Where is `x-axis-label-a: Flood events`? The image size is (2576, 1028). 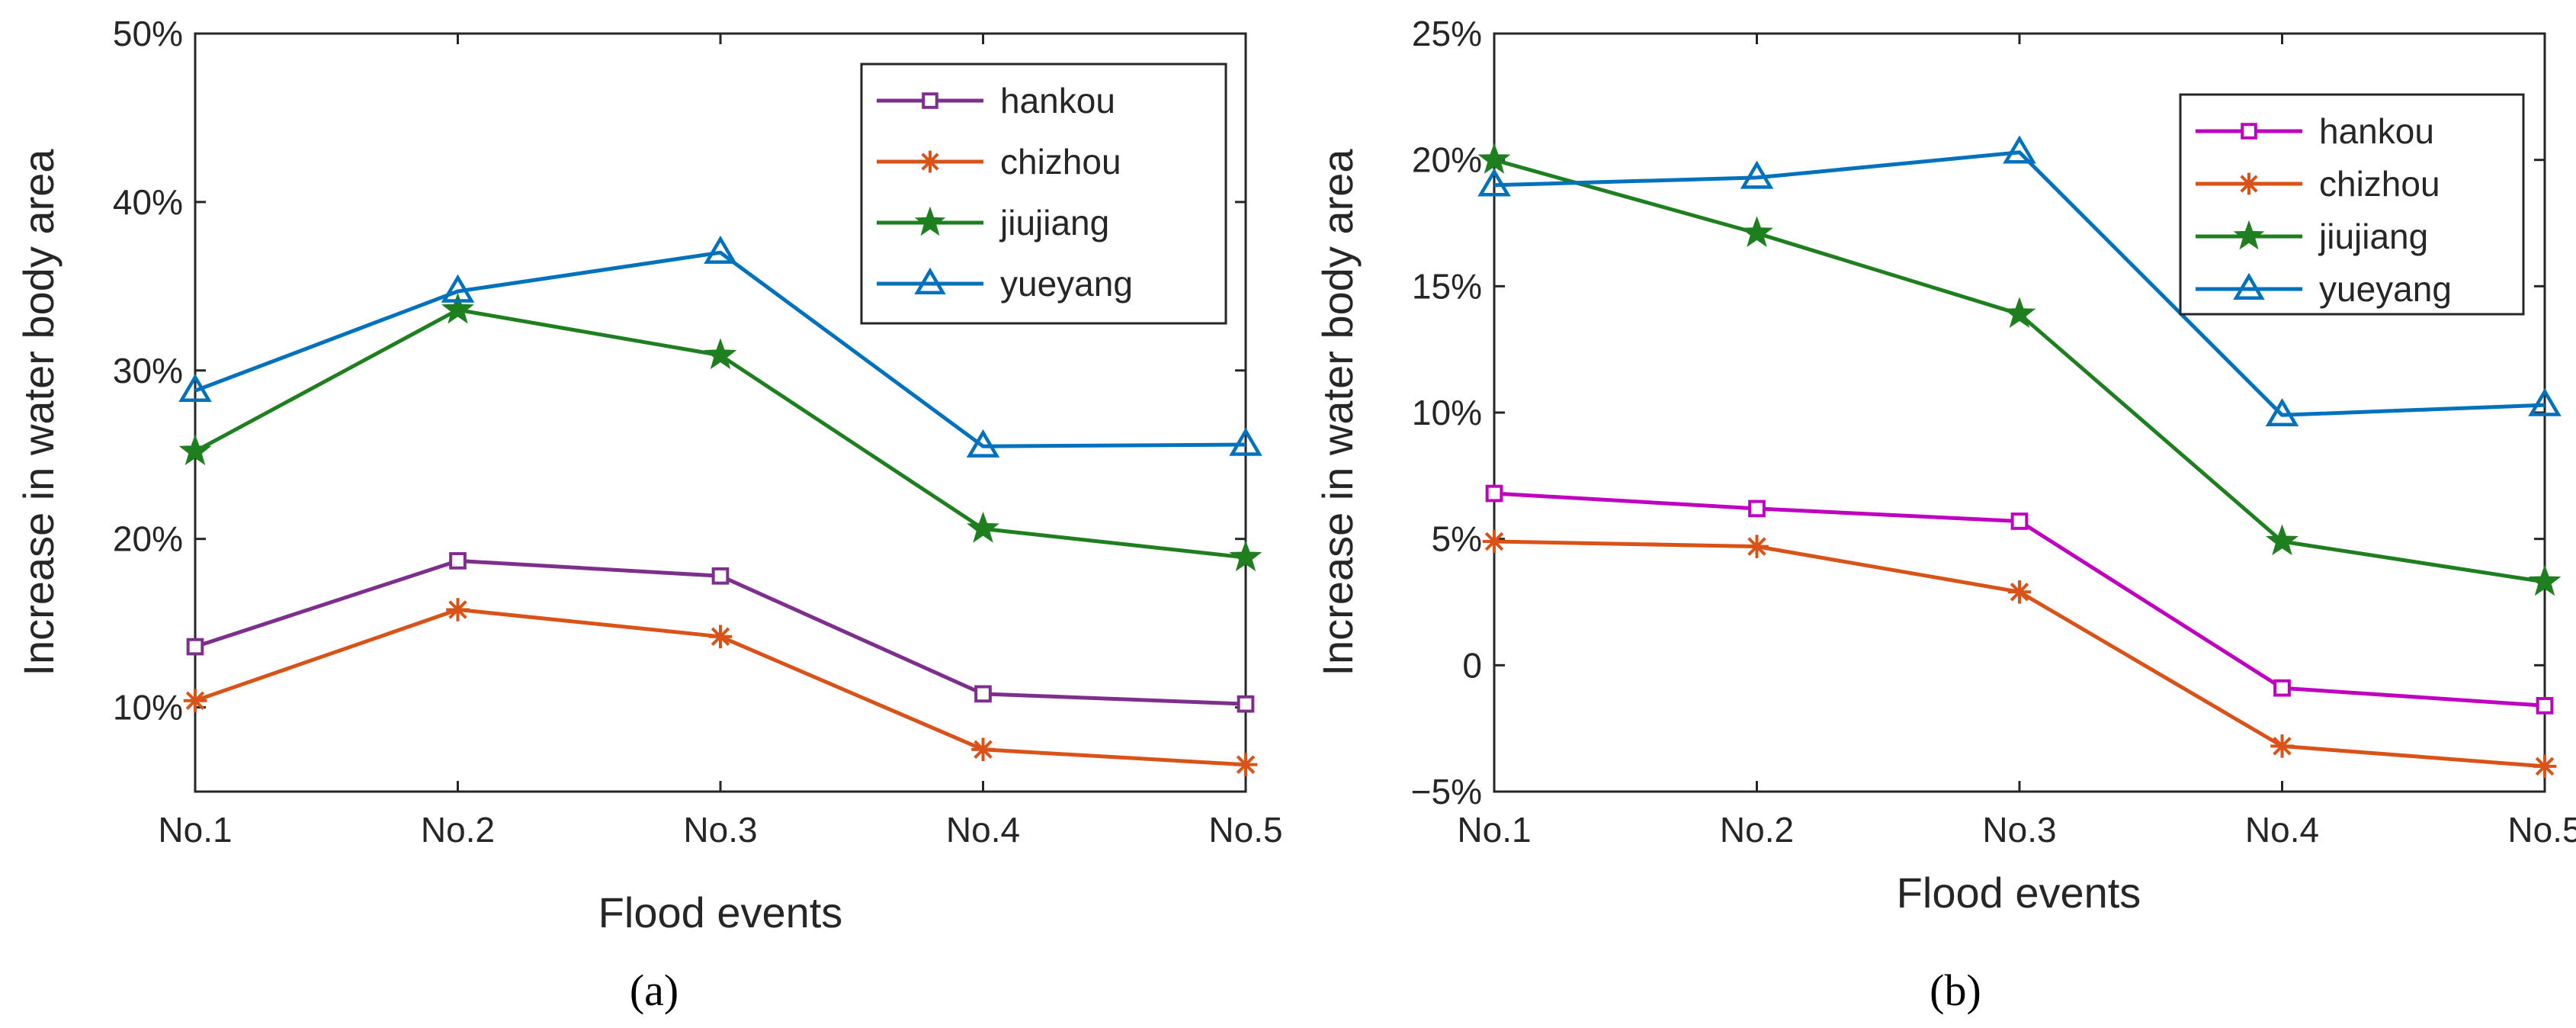 x-axis-label-a: Flood events is located at coordinates (720, 912).